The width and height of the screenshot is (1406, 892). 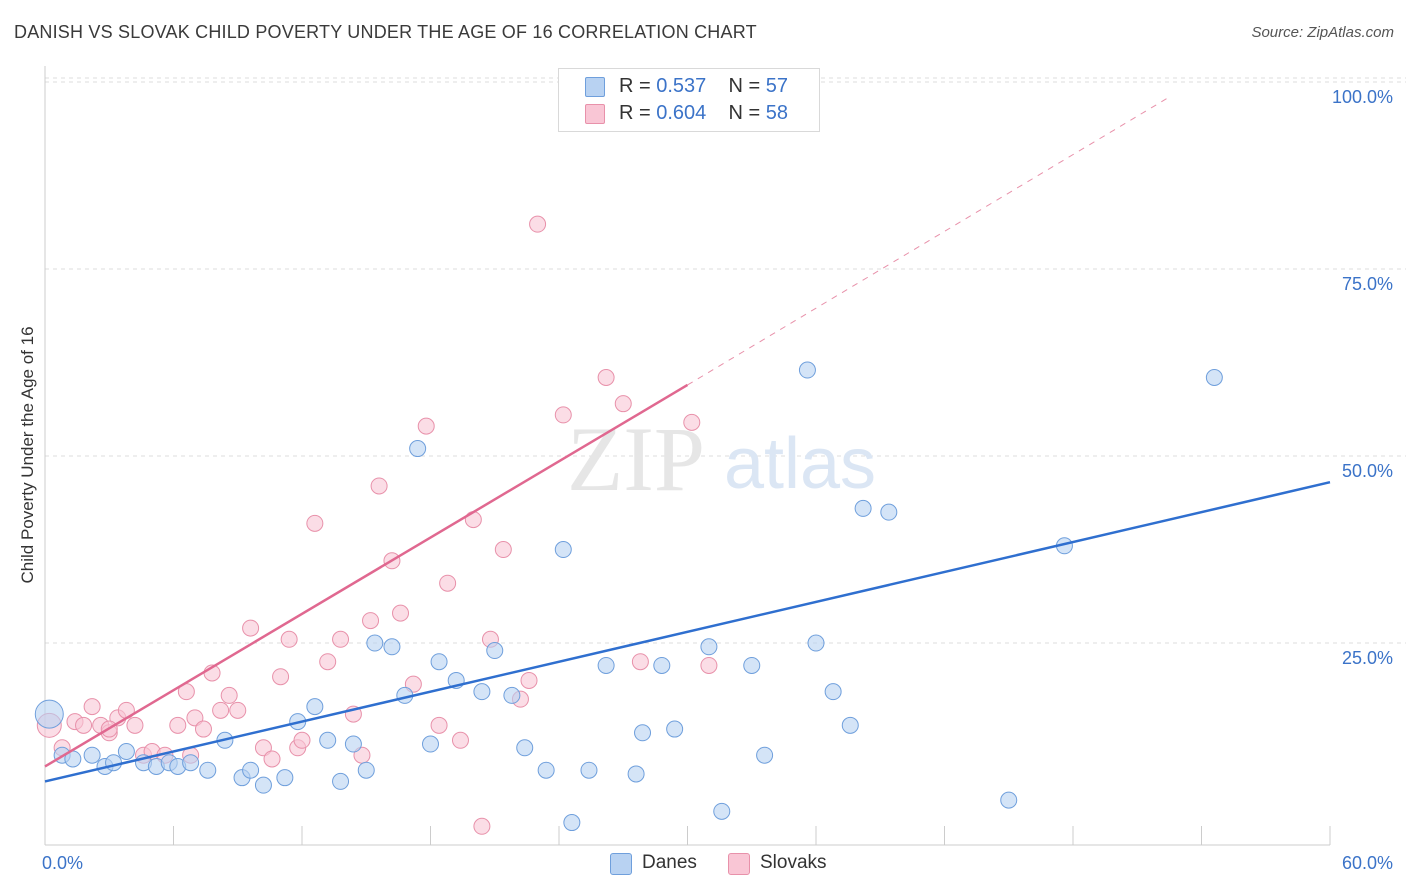 What do you see at coordinates (1367, 471) in the screenshot?
I see `y-tick-label-50: 50.0%` at bounding box center [1367, 471].